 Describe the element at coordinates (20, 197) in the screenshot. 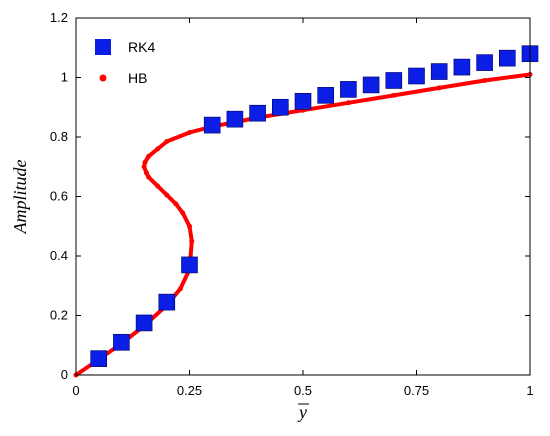

I see `y-axis-label: Amplitude` at that location.